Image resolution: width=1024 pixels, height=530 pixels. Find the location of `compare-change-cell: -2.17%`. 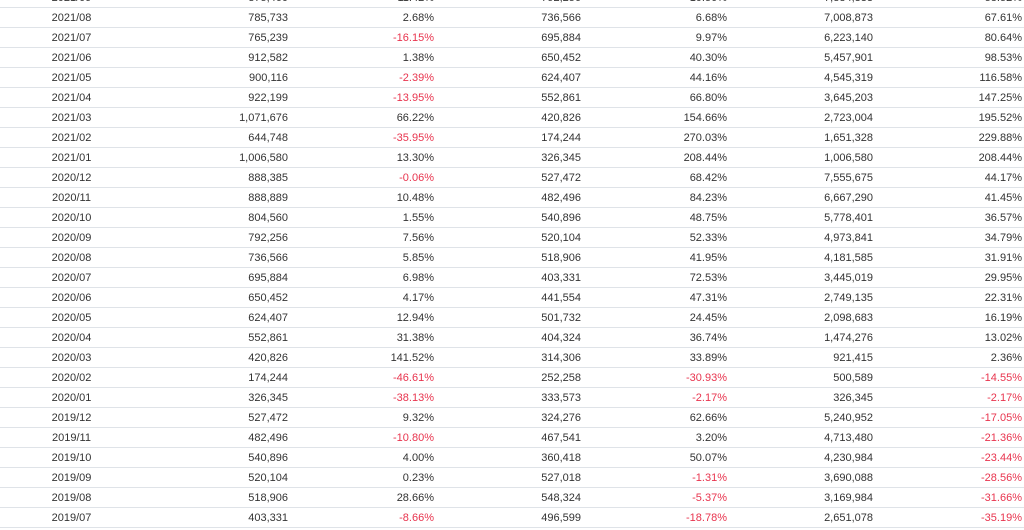

compare-change-cell: -2.17% is located at coordinates (656, 397).